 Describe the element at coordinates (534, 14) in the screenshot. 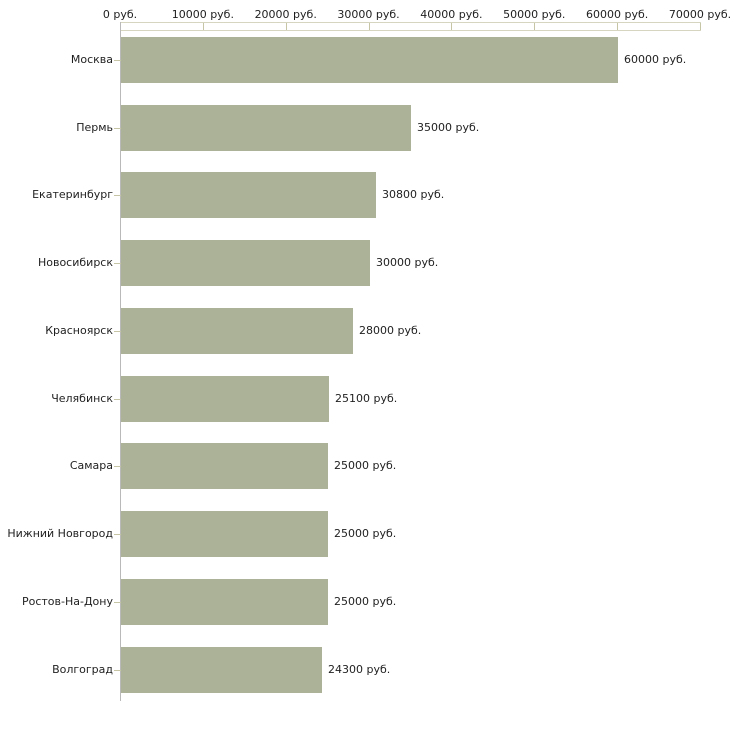

I see `x-axis-tick-label: 50000 руб.` at that location.